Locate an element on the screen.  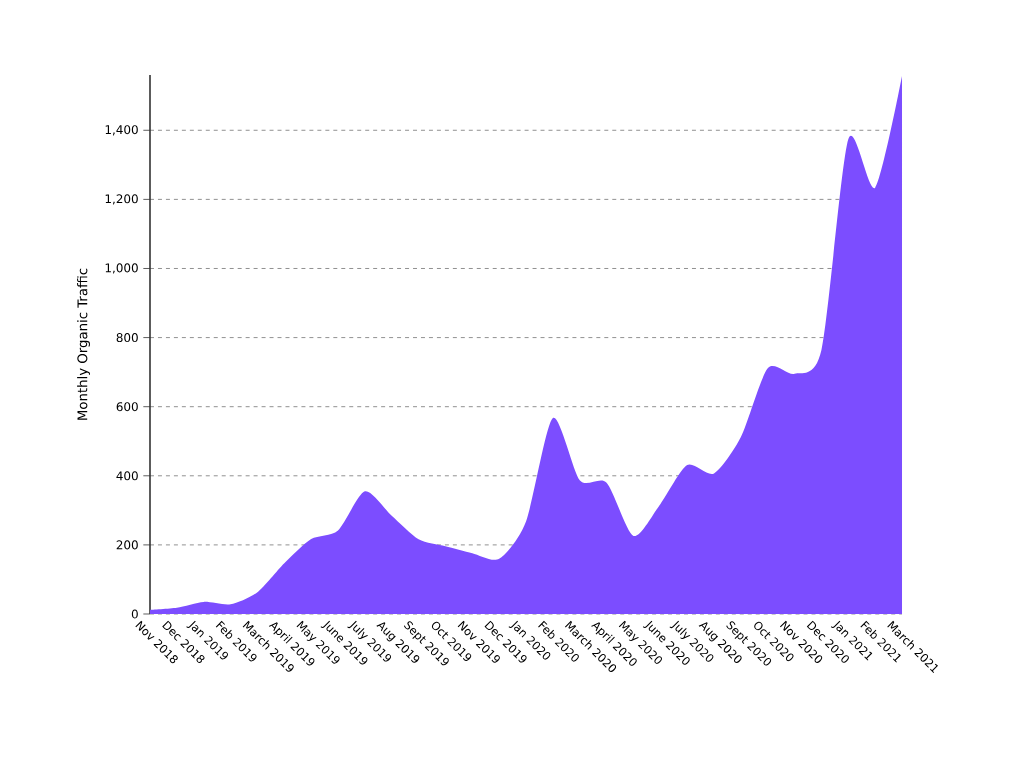
y-tick-label: 400 is located at coordinates (127, 476).